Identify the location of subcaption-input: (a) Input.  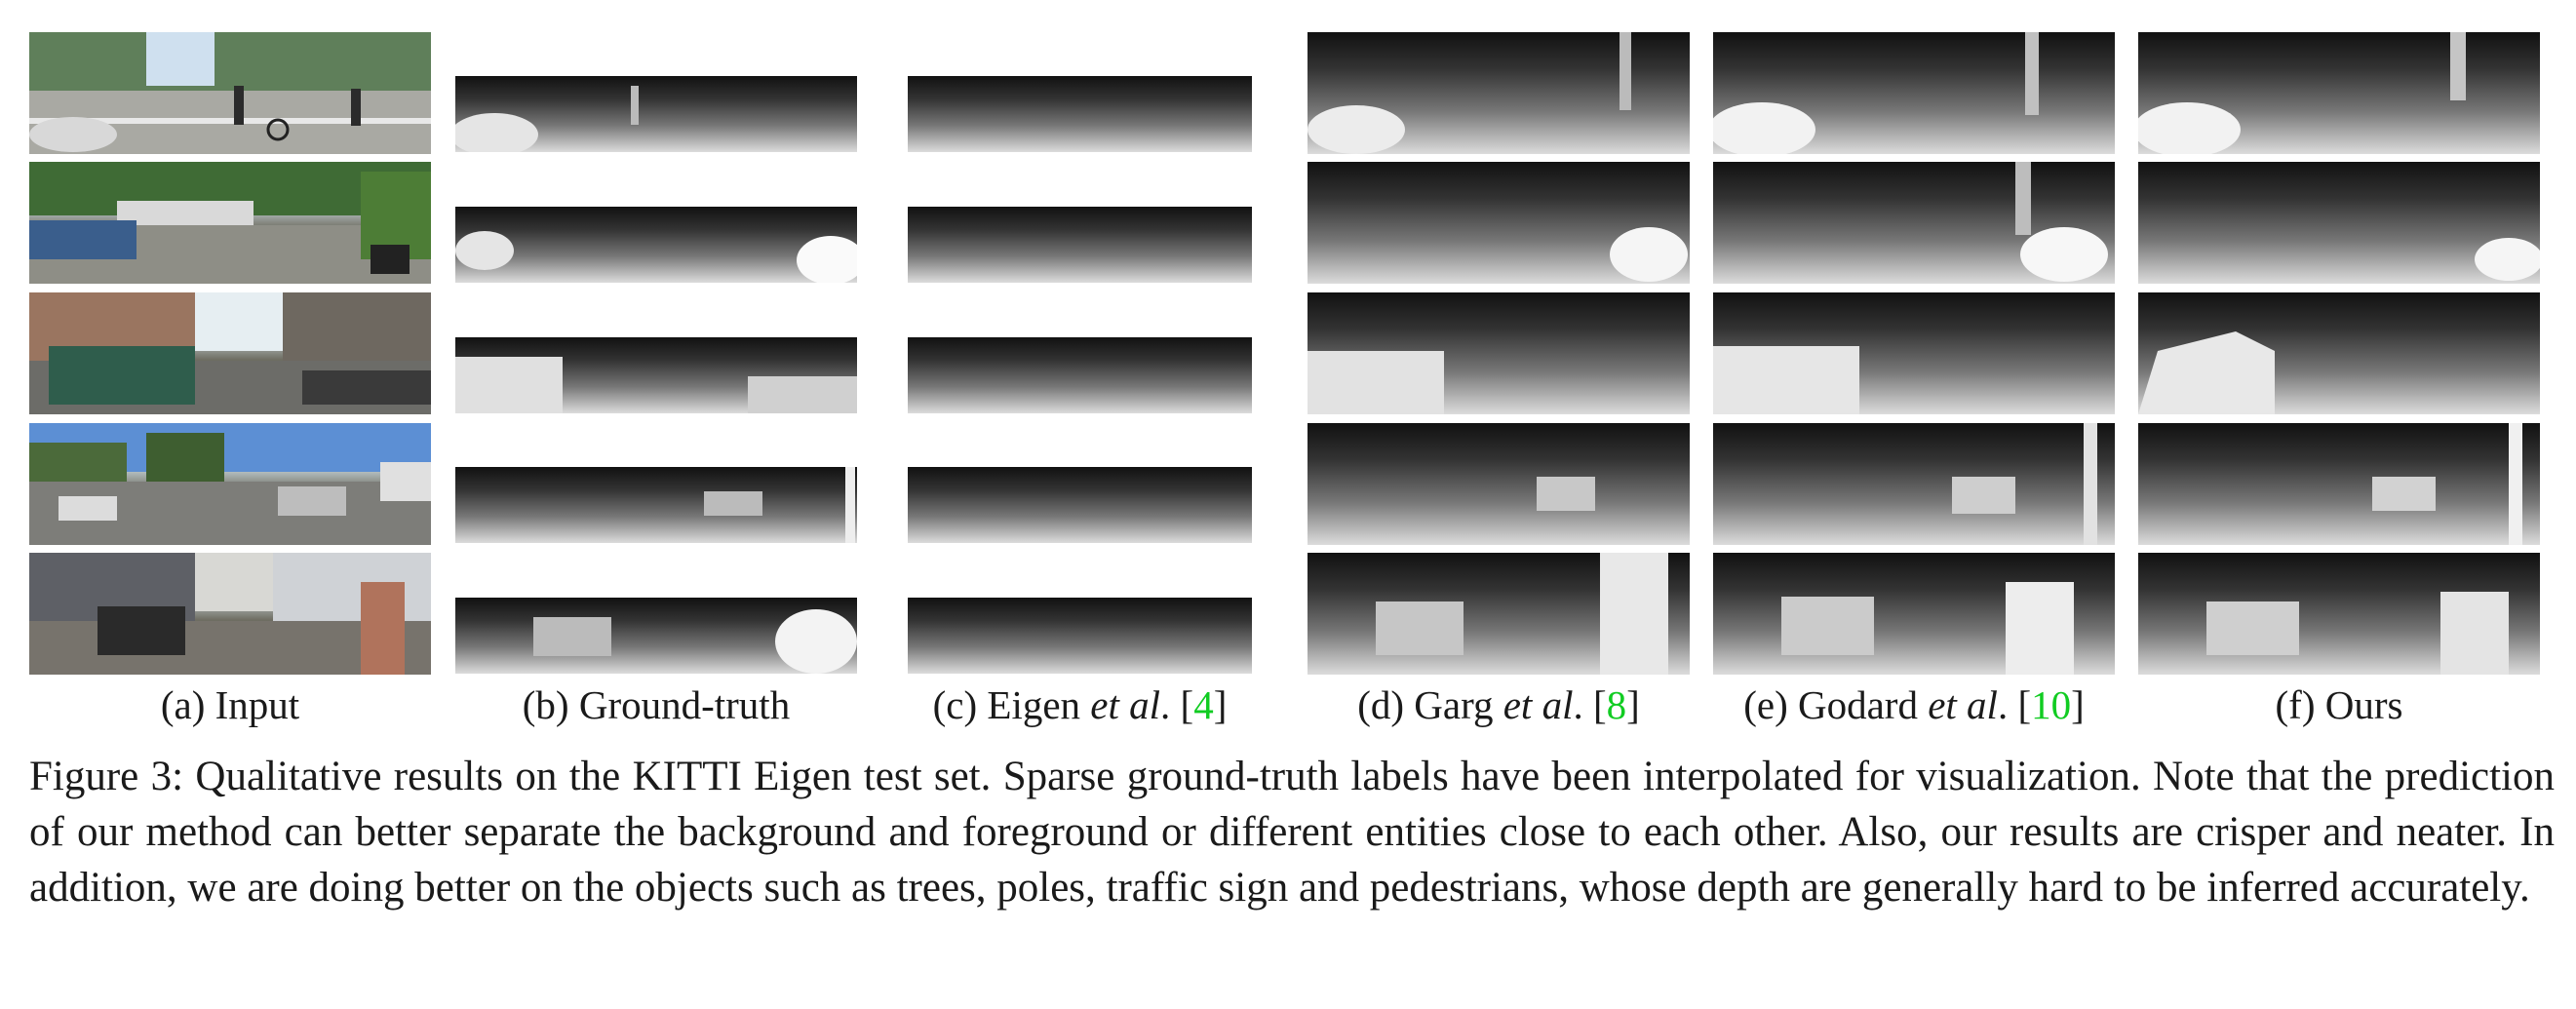
(230, 705).